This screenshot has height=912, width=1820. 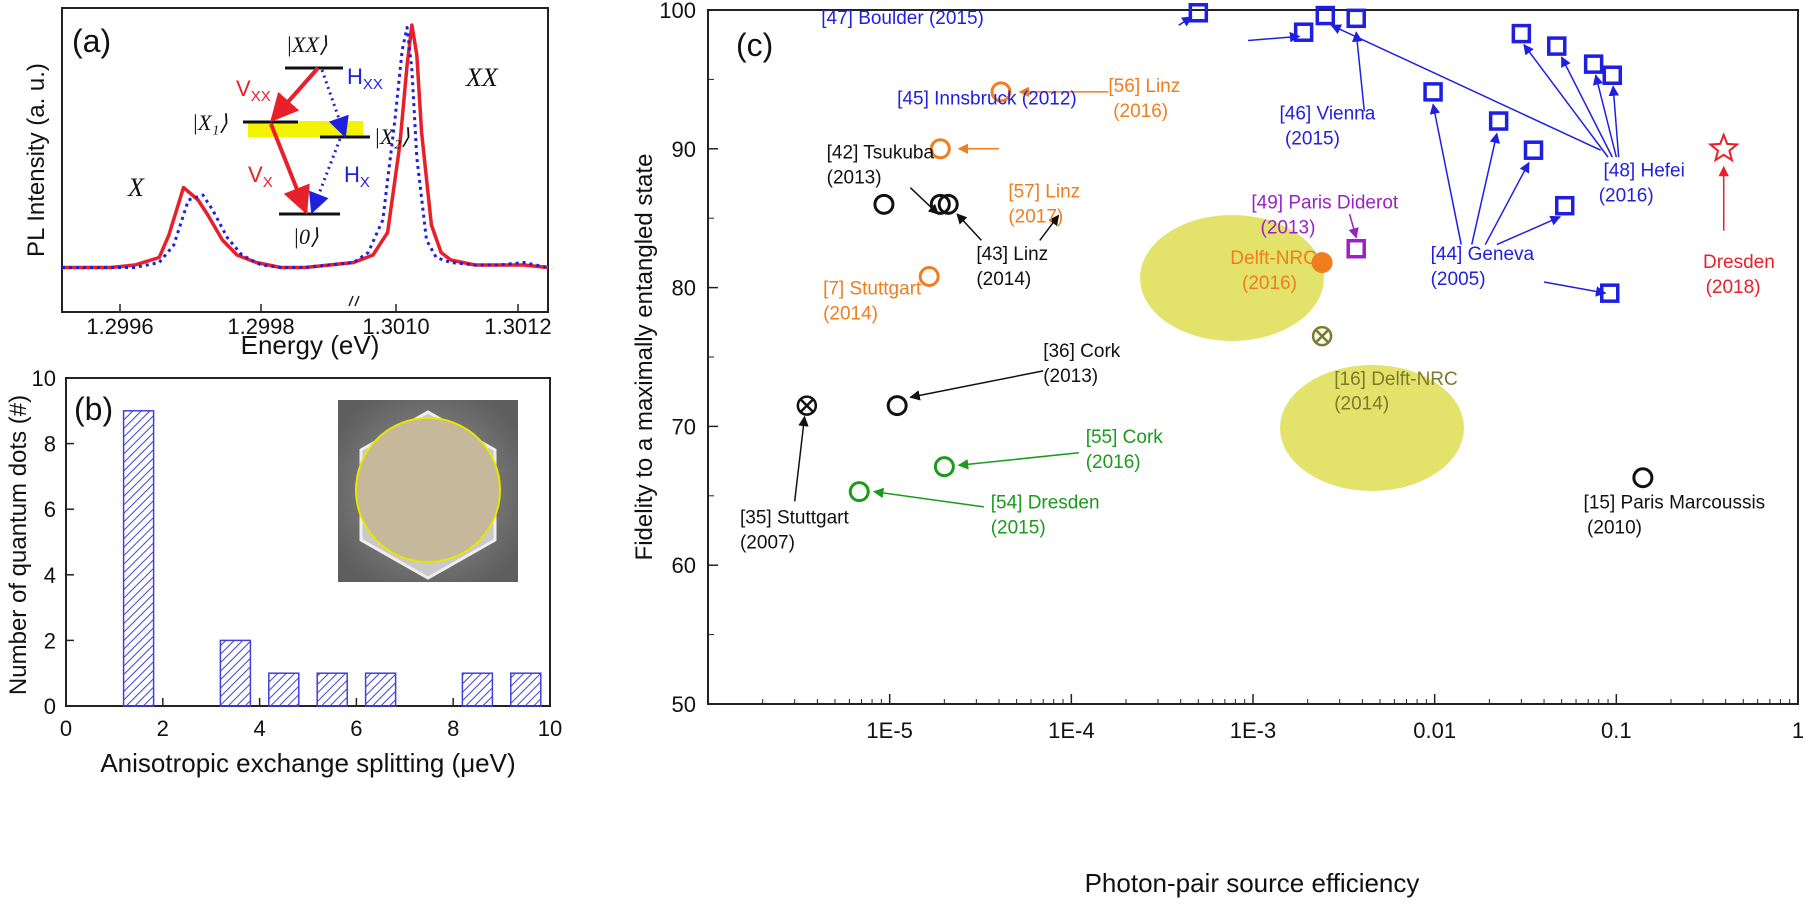 What do you see at coordinates (550, 728) in the screenshot?
I see `panel-b-xtick-label: 10` at bounding box center [550, 728].